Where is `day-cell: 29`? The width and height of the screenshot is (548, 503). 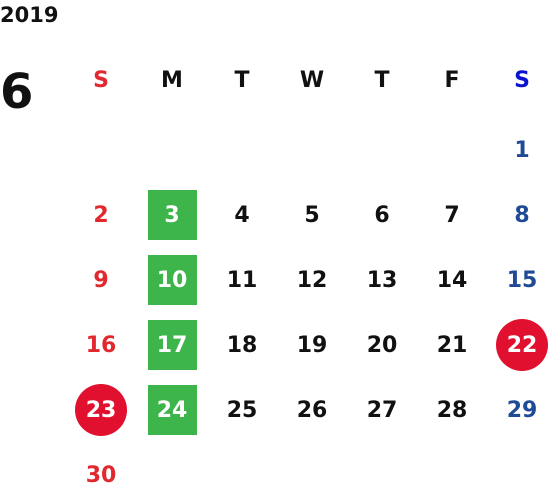
day-cell: 29 is located at coordinates (522, 410).